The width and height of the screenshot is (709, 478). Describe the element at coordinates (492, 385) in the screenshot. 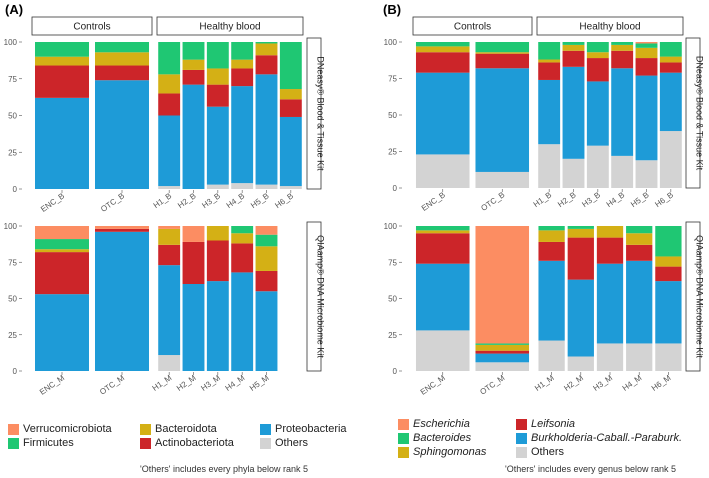

I see `xtick-label-b-OTC_M: OTC_M` at that location.